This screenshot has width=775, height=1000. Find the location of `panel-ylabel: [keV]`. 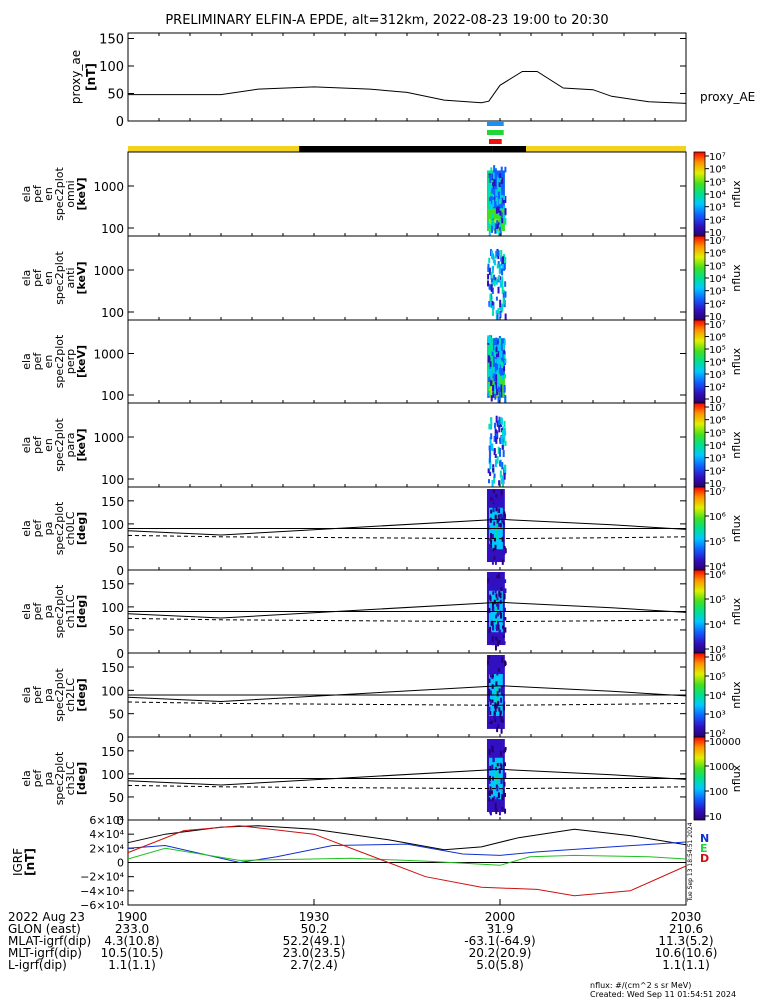

panel-ylabel: [keV] is located at coordinates (81, 277).